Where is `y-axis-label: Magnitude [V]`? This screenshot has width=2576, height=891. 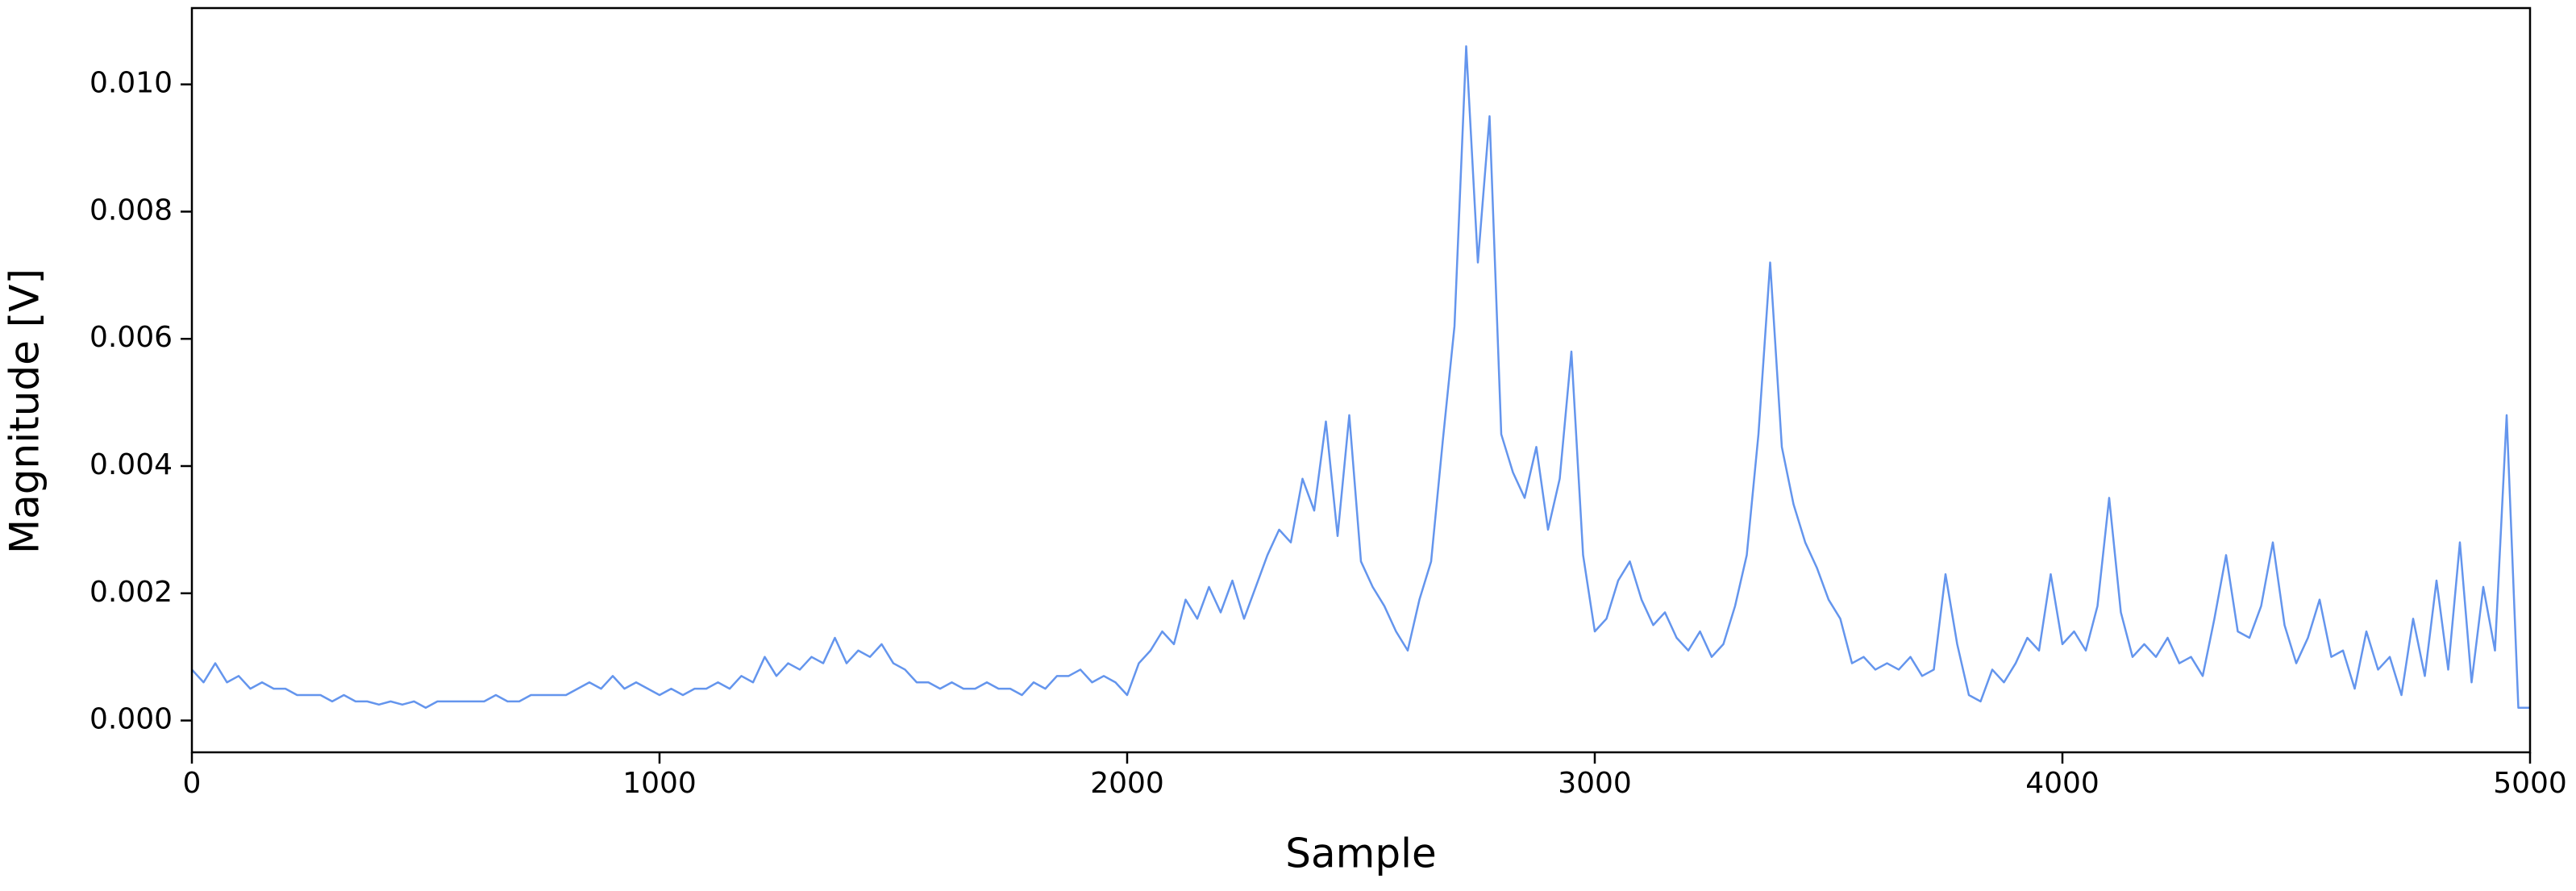
y-axis-label: Magnitude [V] is located at coordinates (25, 412).